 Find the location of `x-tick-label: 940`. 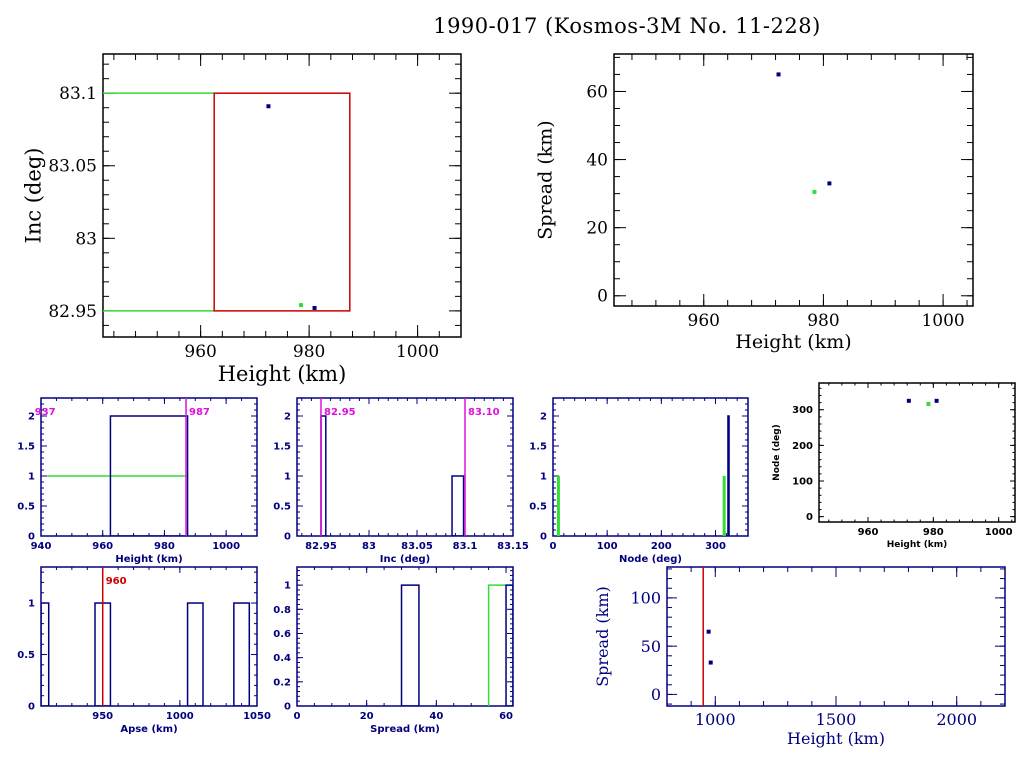

x-tick-label: 940 is located at coordinates (41, 546).